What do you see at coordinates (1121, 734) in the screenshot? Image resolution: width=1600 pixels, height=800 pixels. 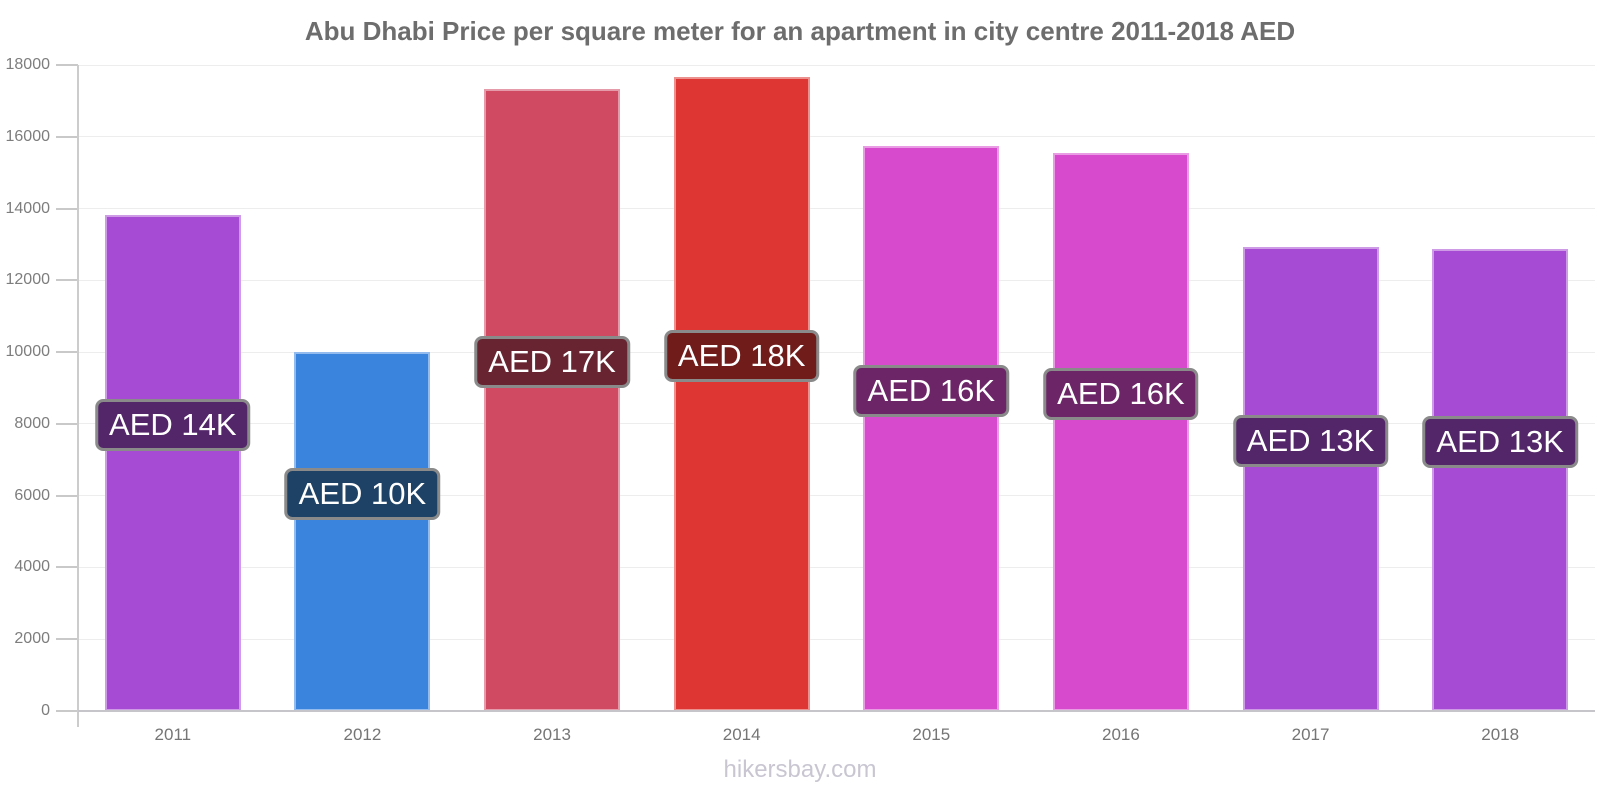 I see `x-tick-label-2016: 2016` at bounding box center [1121, 734].